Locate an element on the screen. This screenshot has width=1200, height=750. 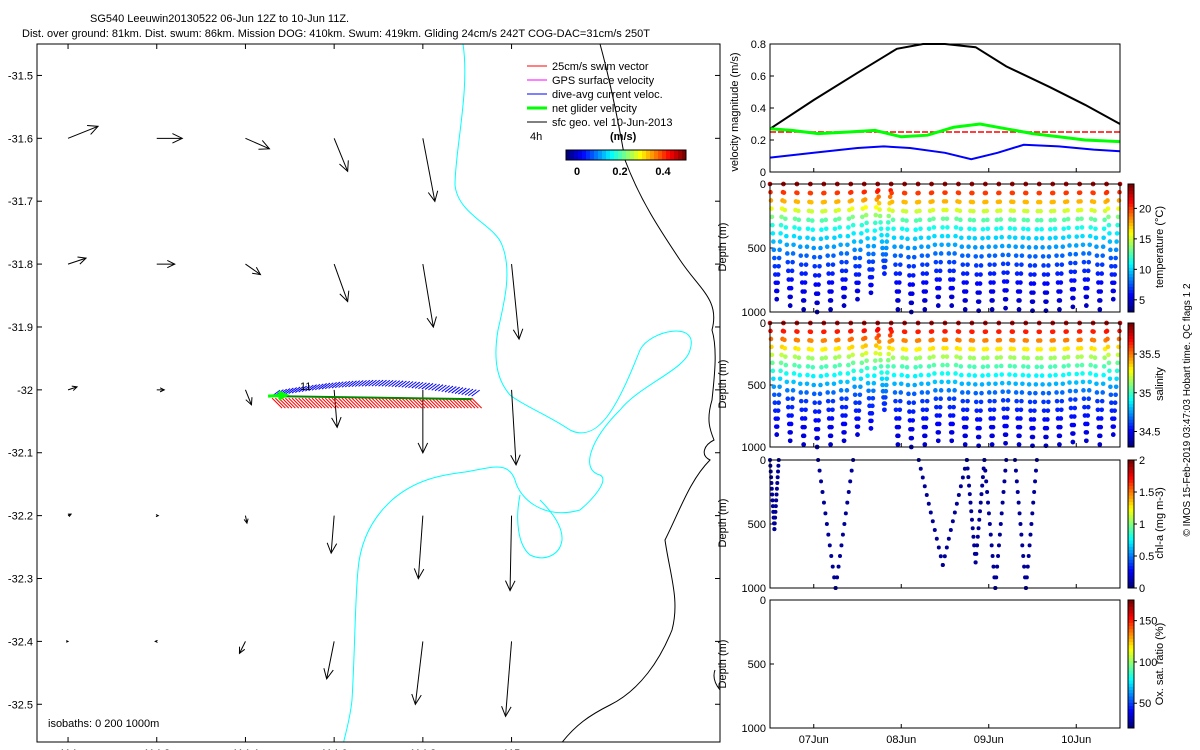
map-colorbar-frame is located at coordinates (626, 155).